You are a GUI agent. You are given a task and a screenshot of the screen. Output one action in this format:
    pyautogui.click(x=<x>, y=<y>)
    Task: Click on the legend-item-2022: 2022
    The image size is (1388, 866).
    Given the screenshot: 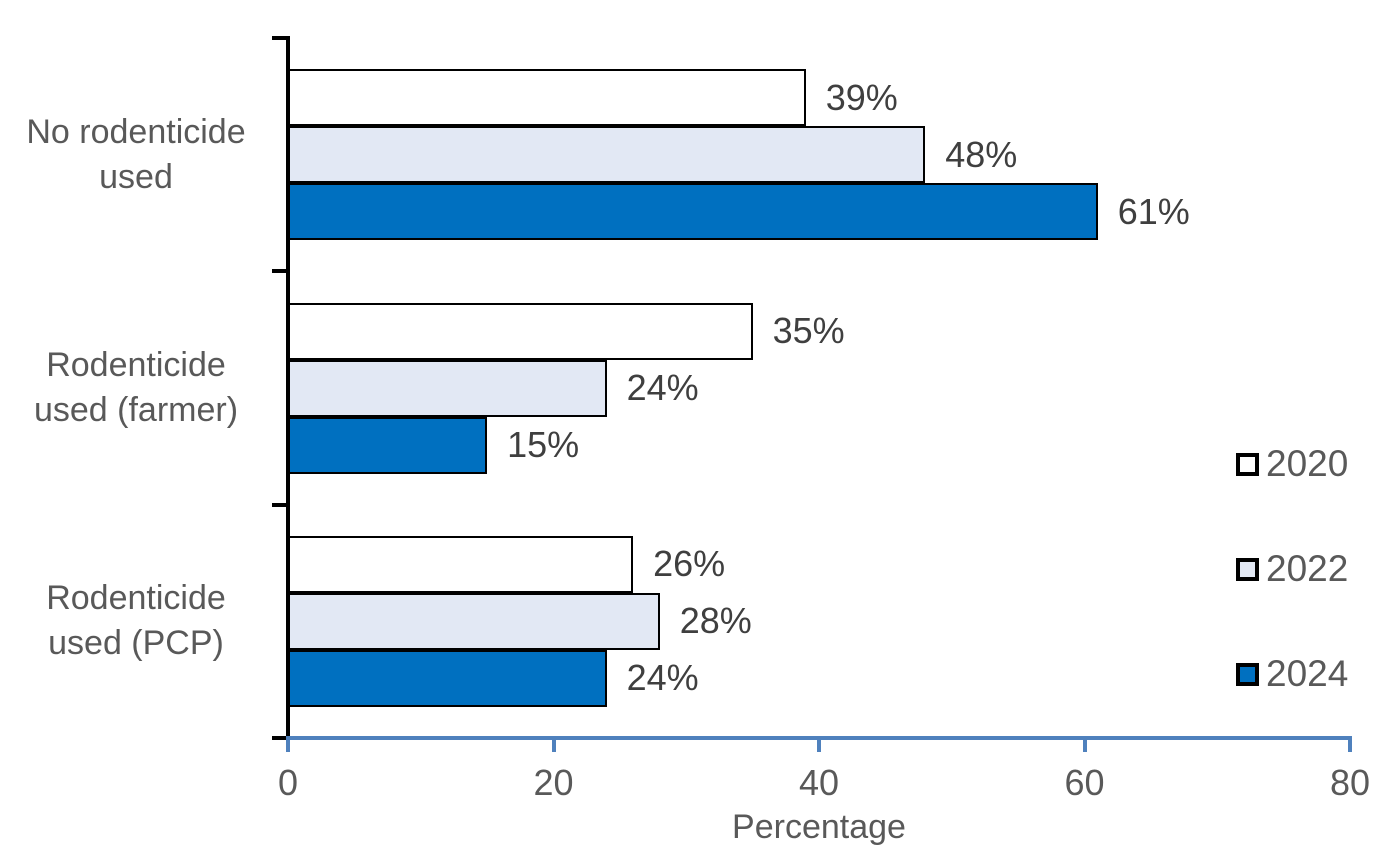 What is the action you would take?
    pyautogui.click(x=1292, y=569)
    